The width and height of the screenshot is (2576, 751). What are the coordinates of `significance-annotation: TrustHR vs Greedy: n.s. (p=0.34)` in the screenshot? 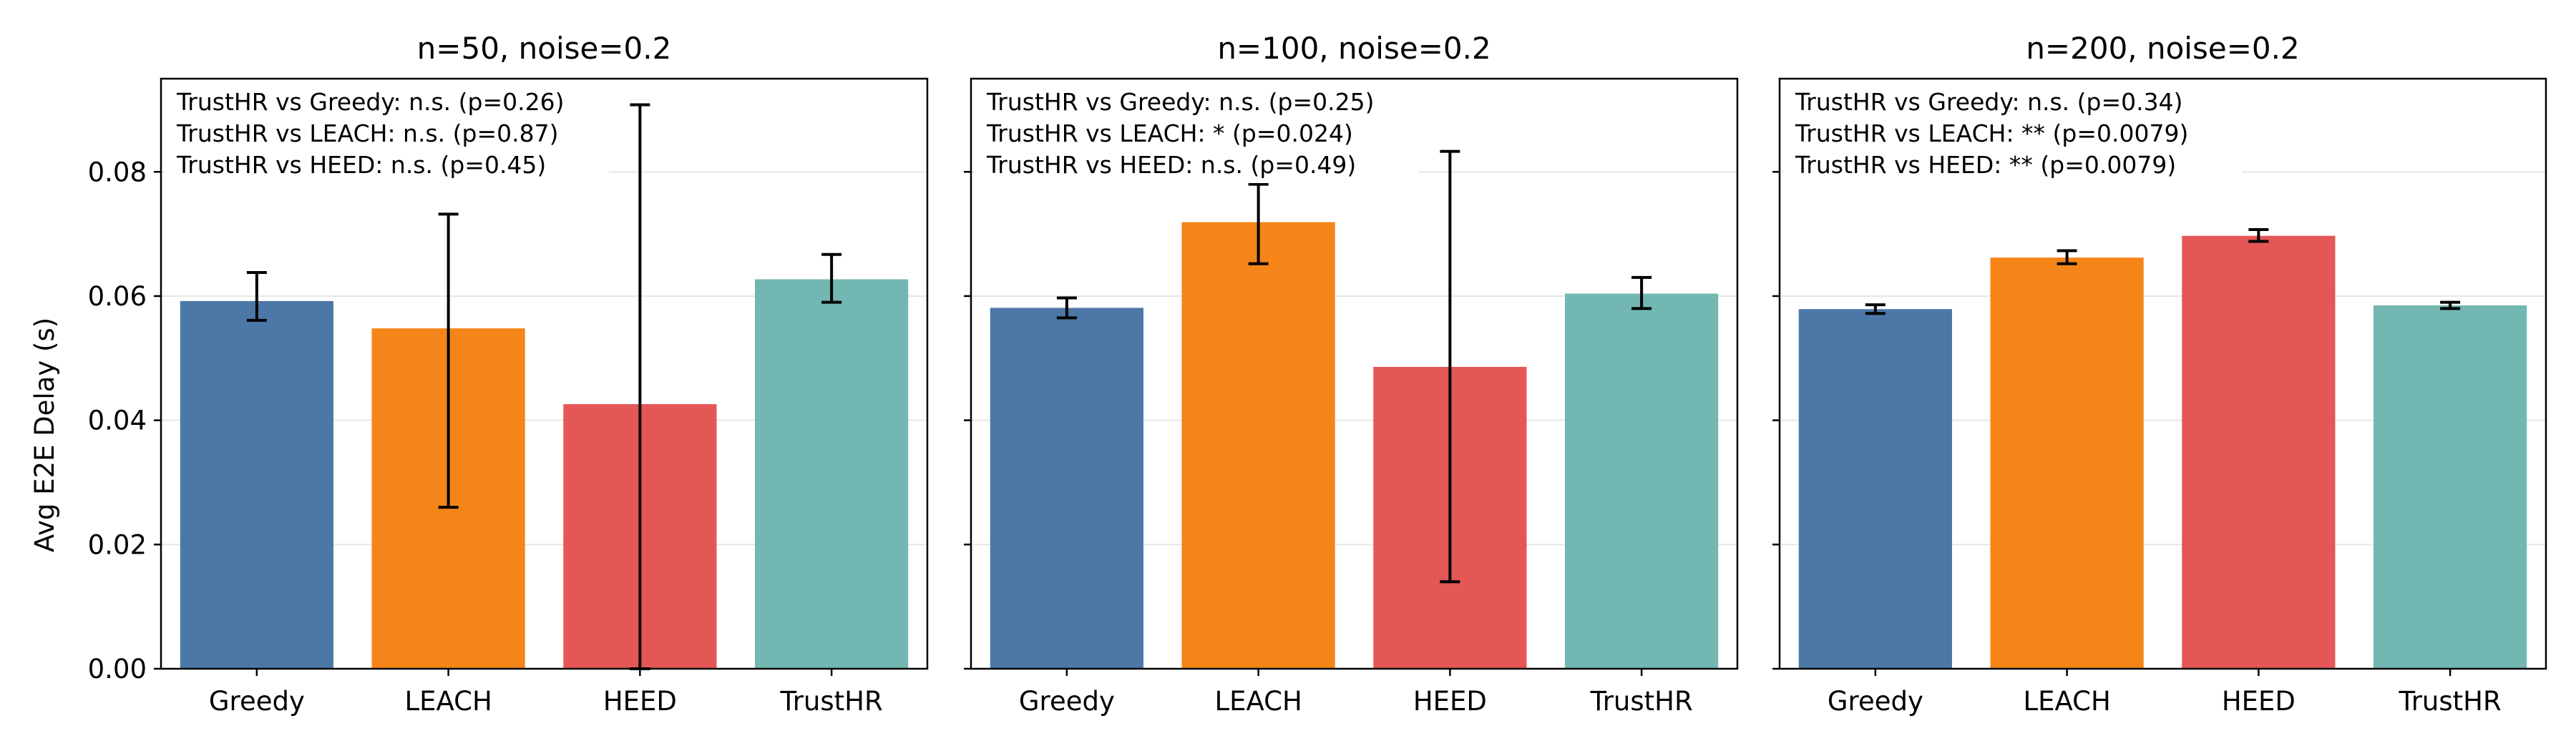 It's located at (1988, 102).